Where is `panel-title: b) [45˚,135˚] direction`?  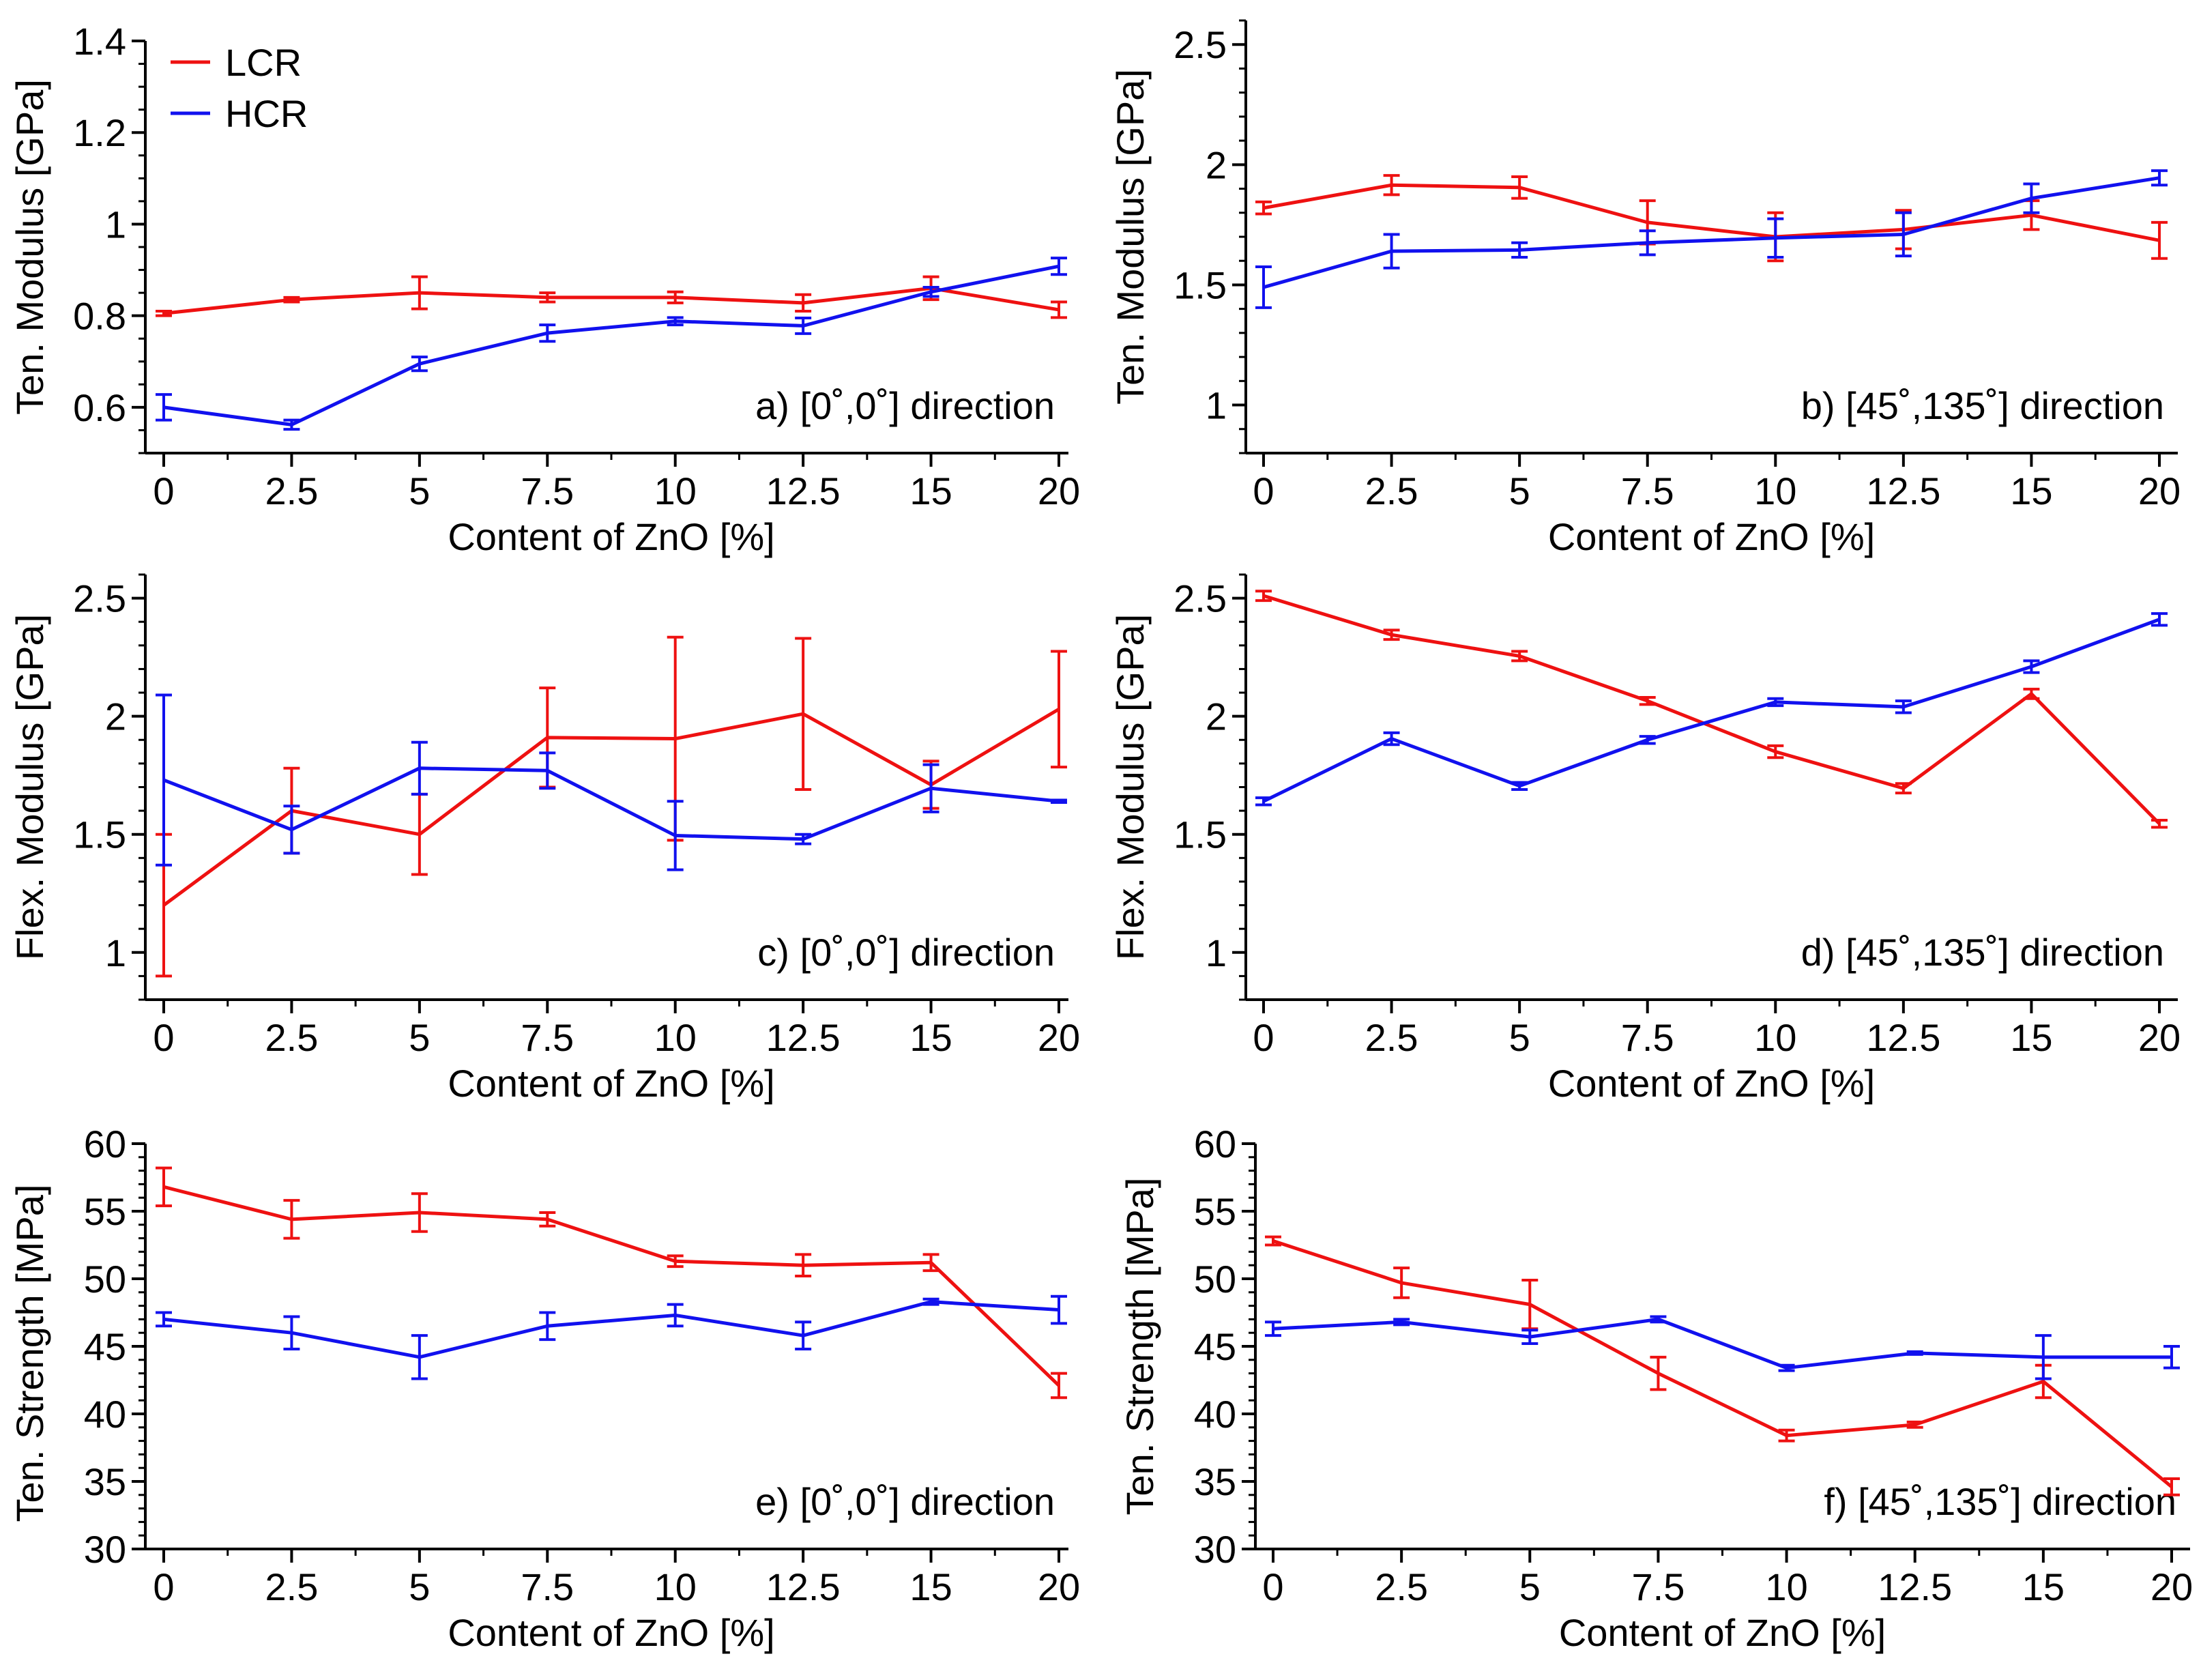 panel-title: b) [45˚,135˚] direction is located at coordinates (1982, 405).